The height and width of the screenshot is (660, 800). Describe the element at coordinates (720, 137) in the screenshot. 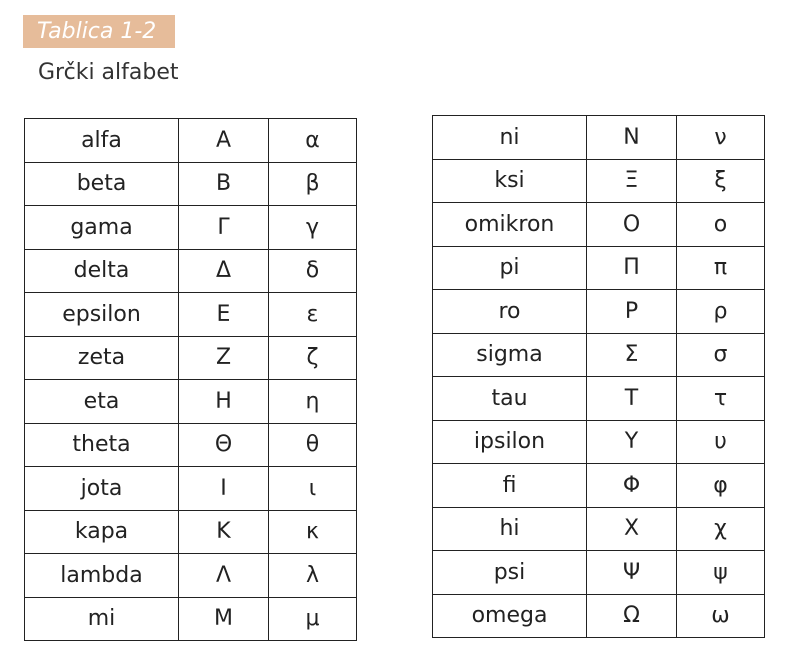

I see `lowercase-letter: ν` at that location.